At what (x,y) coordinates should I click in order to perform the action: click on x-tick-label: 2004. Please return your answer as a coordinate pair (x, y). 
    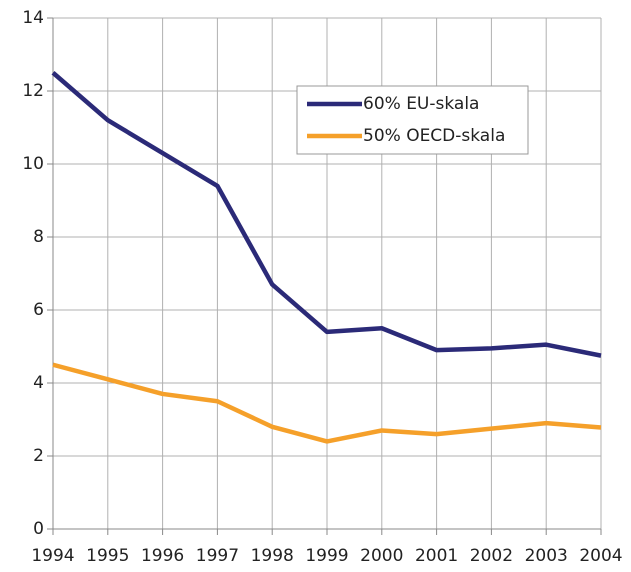
    Looking at the image, I should click on (600, 556).